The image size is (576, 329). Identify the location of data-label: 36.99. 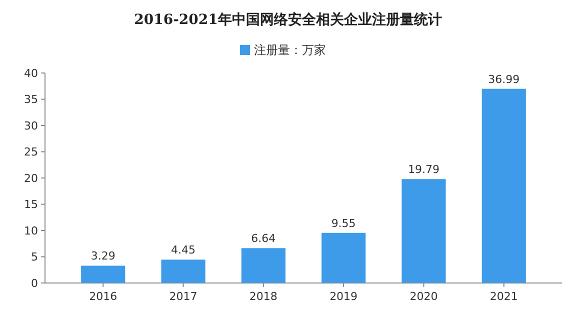
(504, 79).